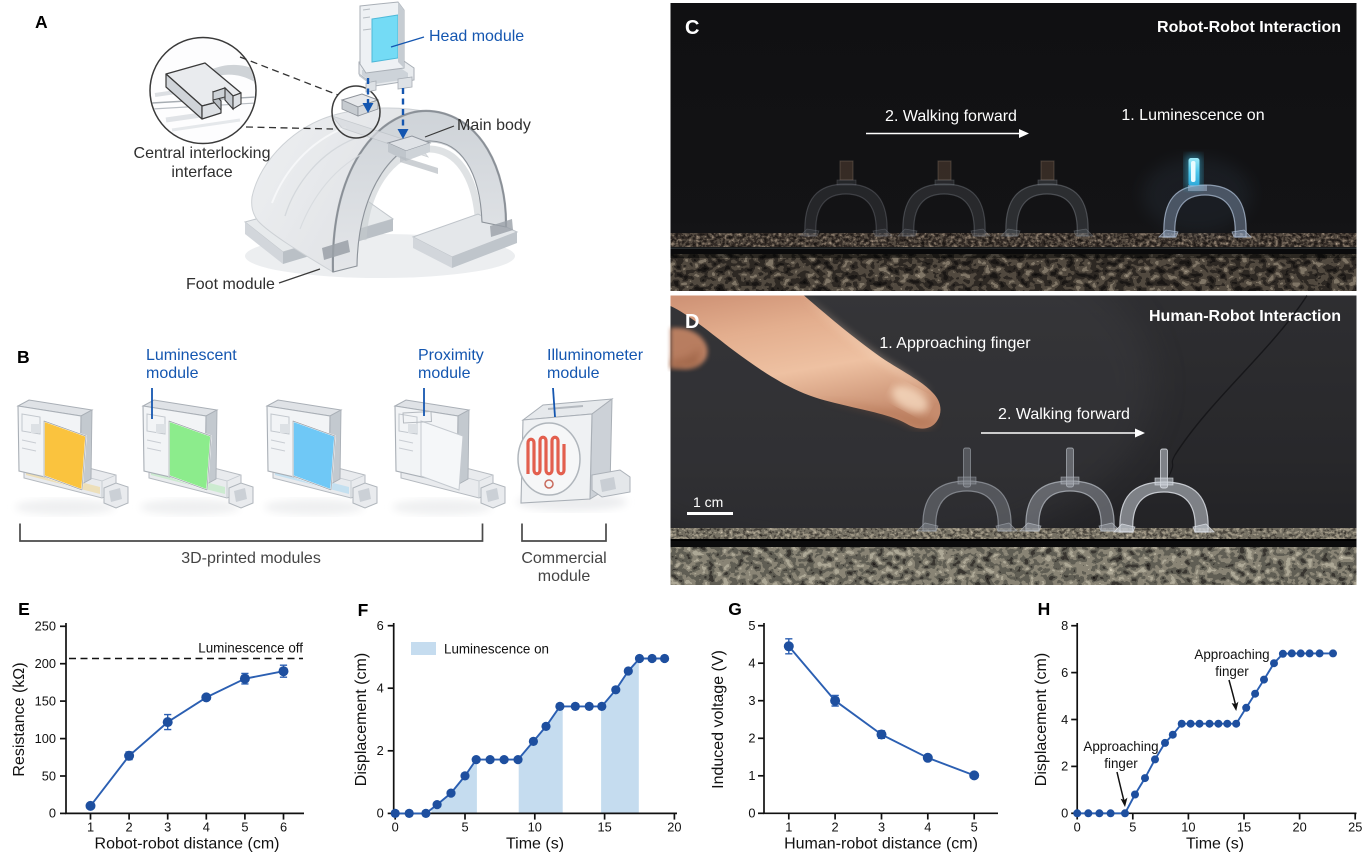 The height and width of the screenshot is (858, 1367). I want to click on svg-text: Human-robot distance (cm), so click(881, 844).